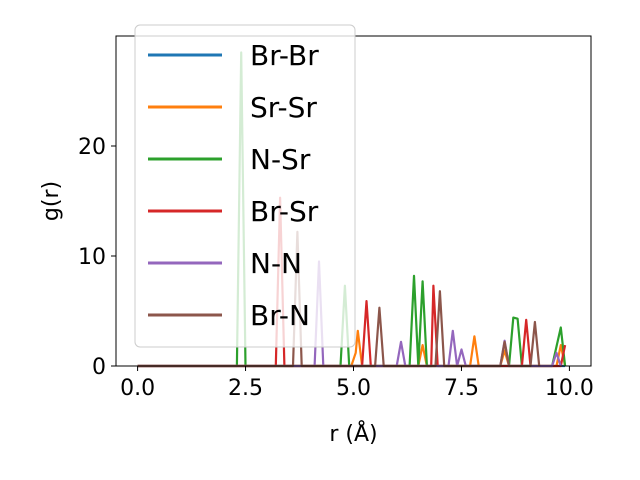 The height and width of the screenshot is (480, 640). Describe the element at coordinates (99, 367) in the screenshot. I see `y-tick-label: 0` at that location.